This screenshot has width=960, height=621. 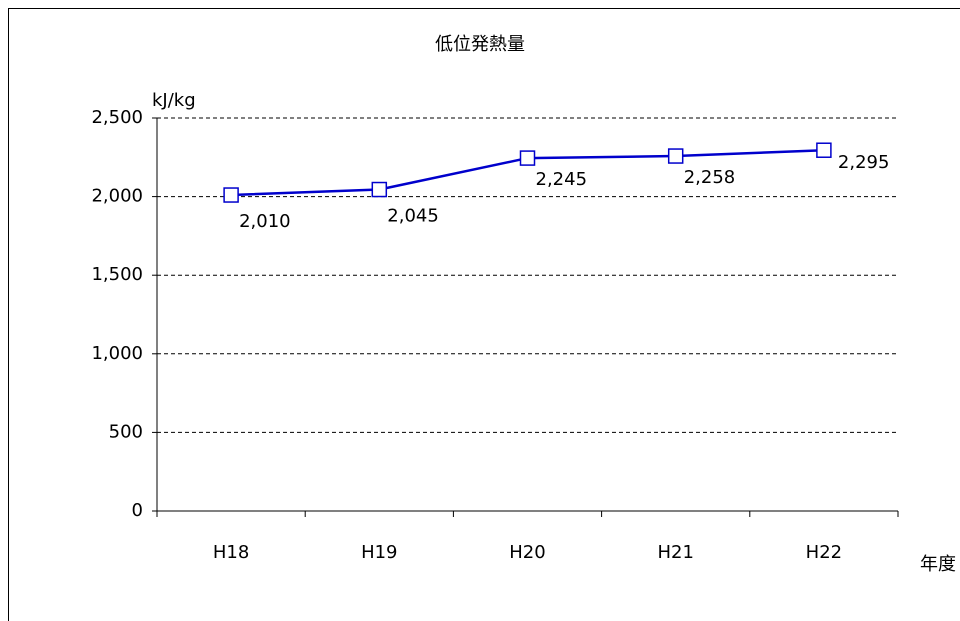 I want to click on x-tick-label: H22, so click(x=824, y=552).